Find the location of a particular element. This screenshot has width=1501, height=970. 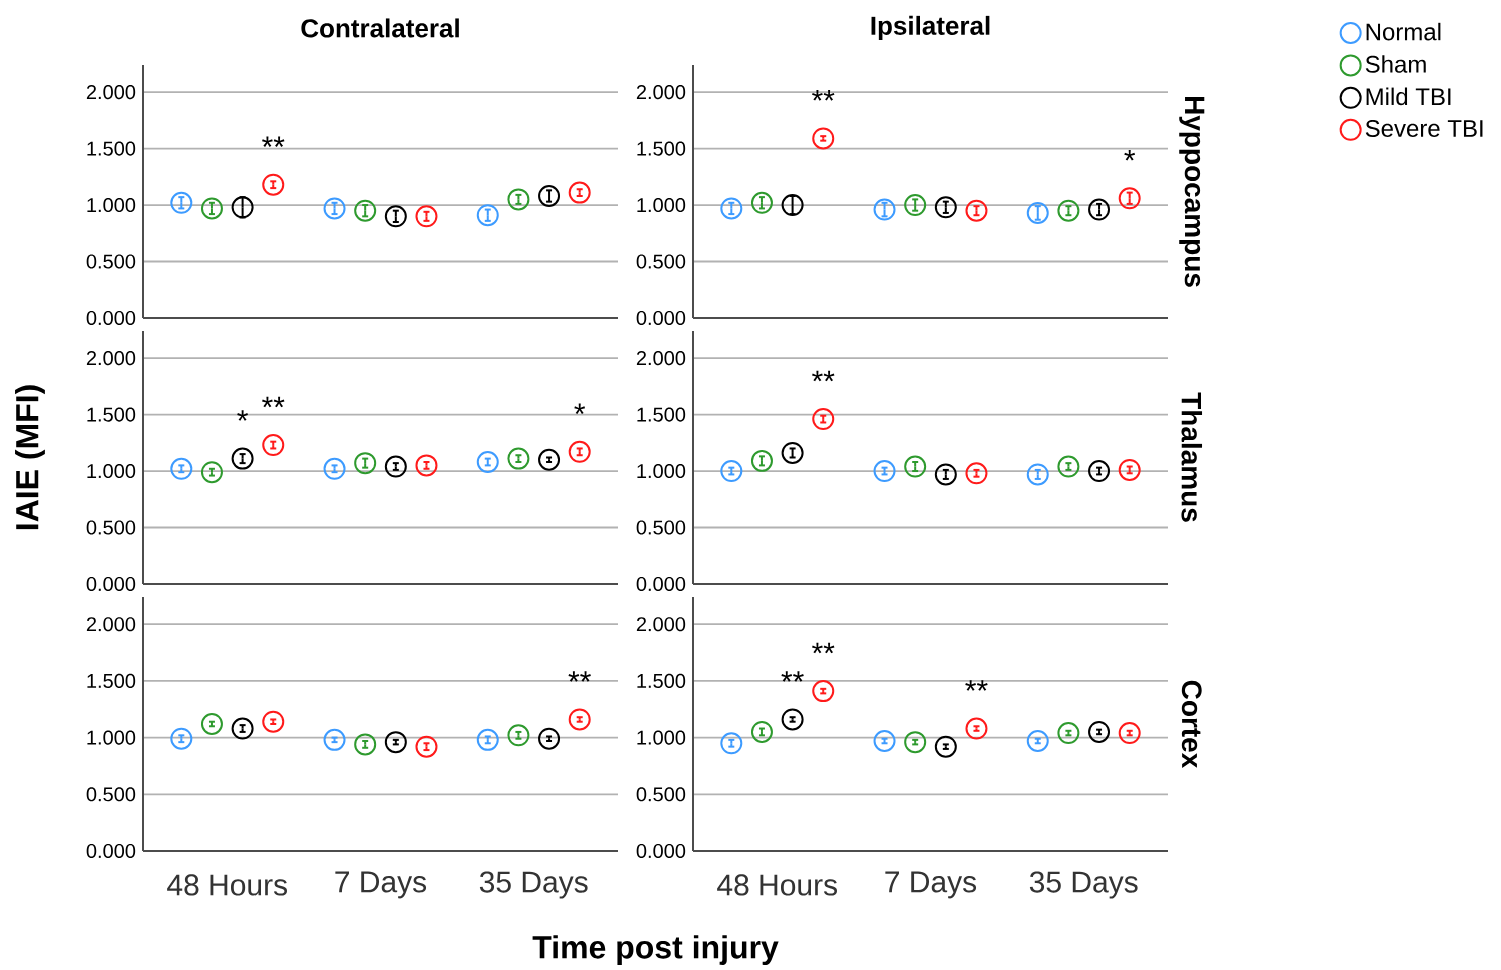

chart-title: Ipsilateral is located at coordinates (930, 28).